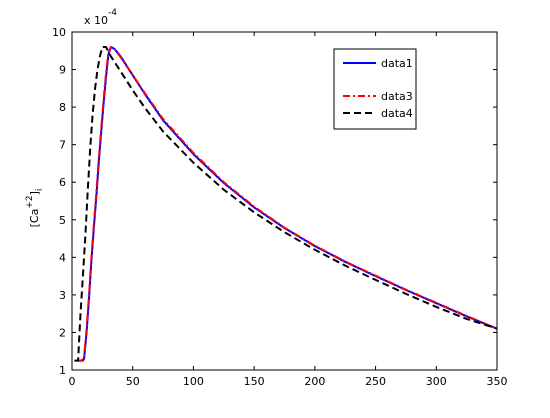  Describe the element at coordinates (40, 190) in the screenshot. I see `ylabel-sub: i` at that location.